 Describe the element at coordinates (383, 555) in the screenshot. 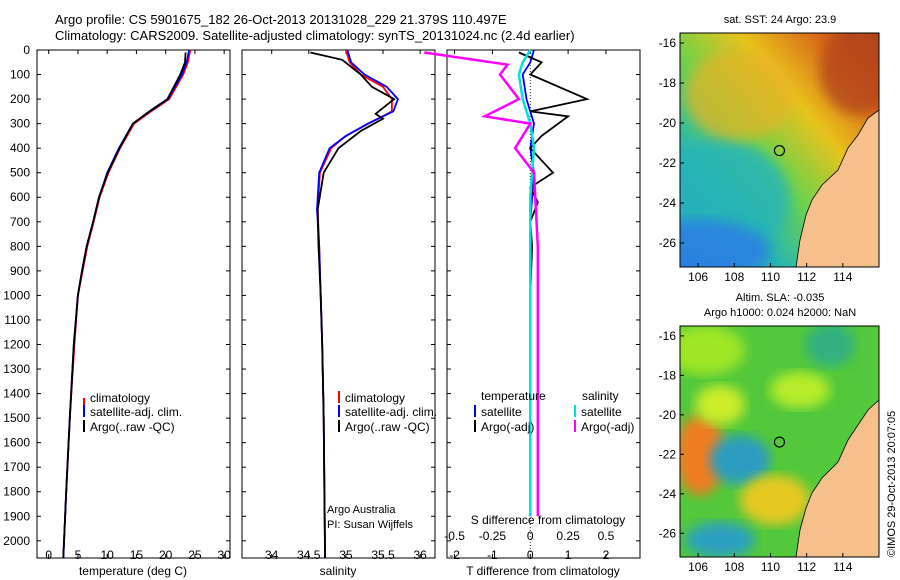

I see `x-tick-label: 35.5` at that location.